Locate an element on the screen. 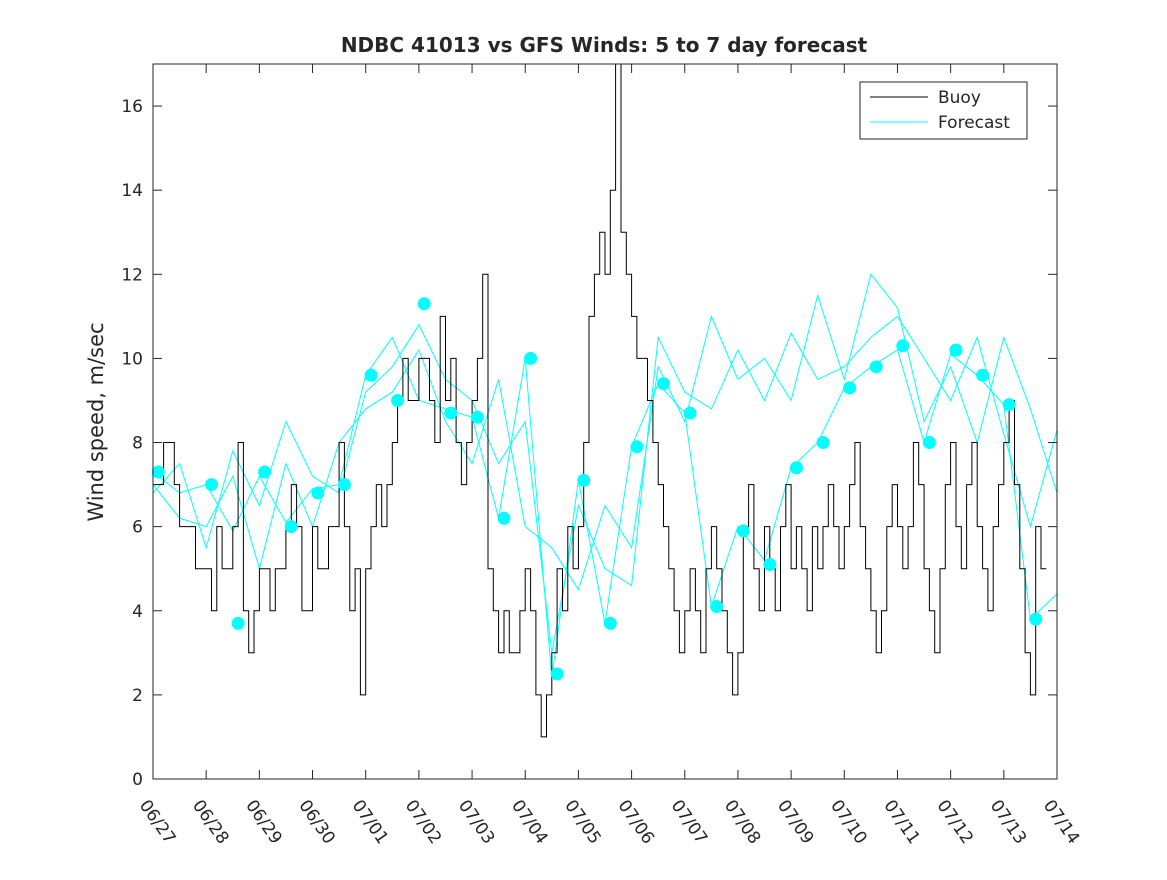  y-tick-label: 8 is located at coordinates (137, 444).